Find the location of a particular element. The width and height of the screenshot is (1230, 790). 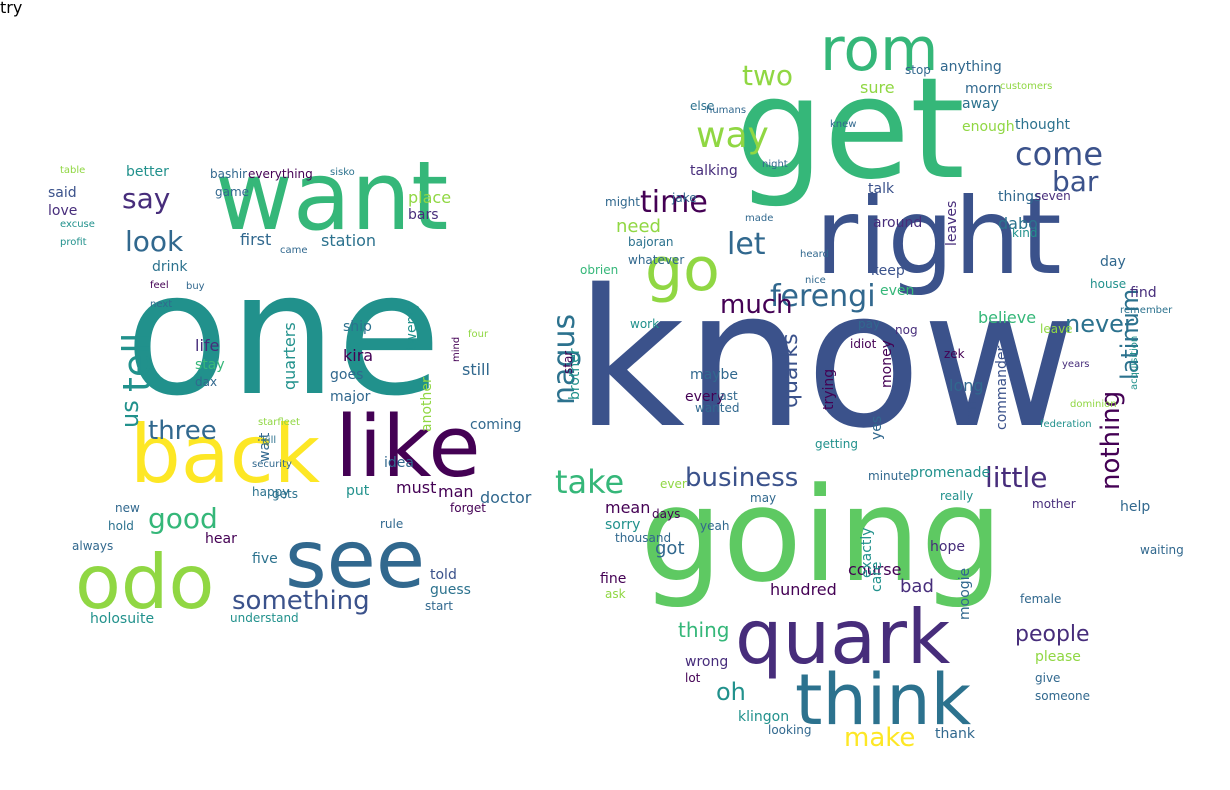

word-came: came is located at coordinates (294, 250).